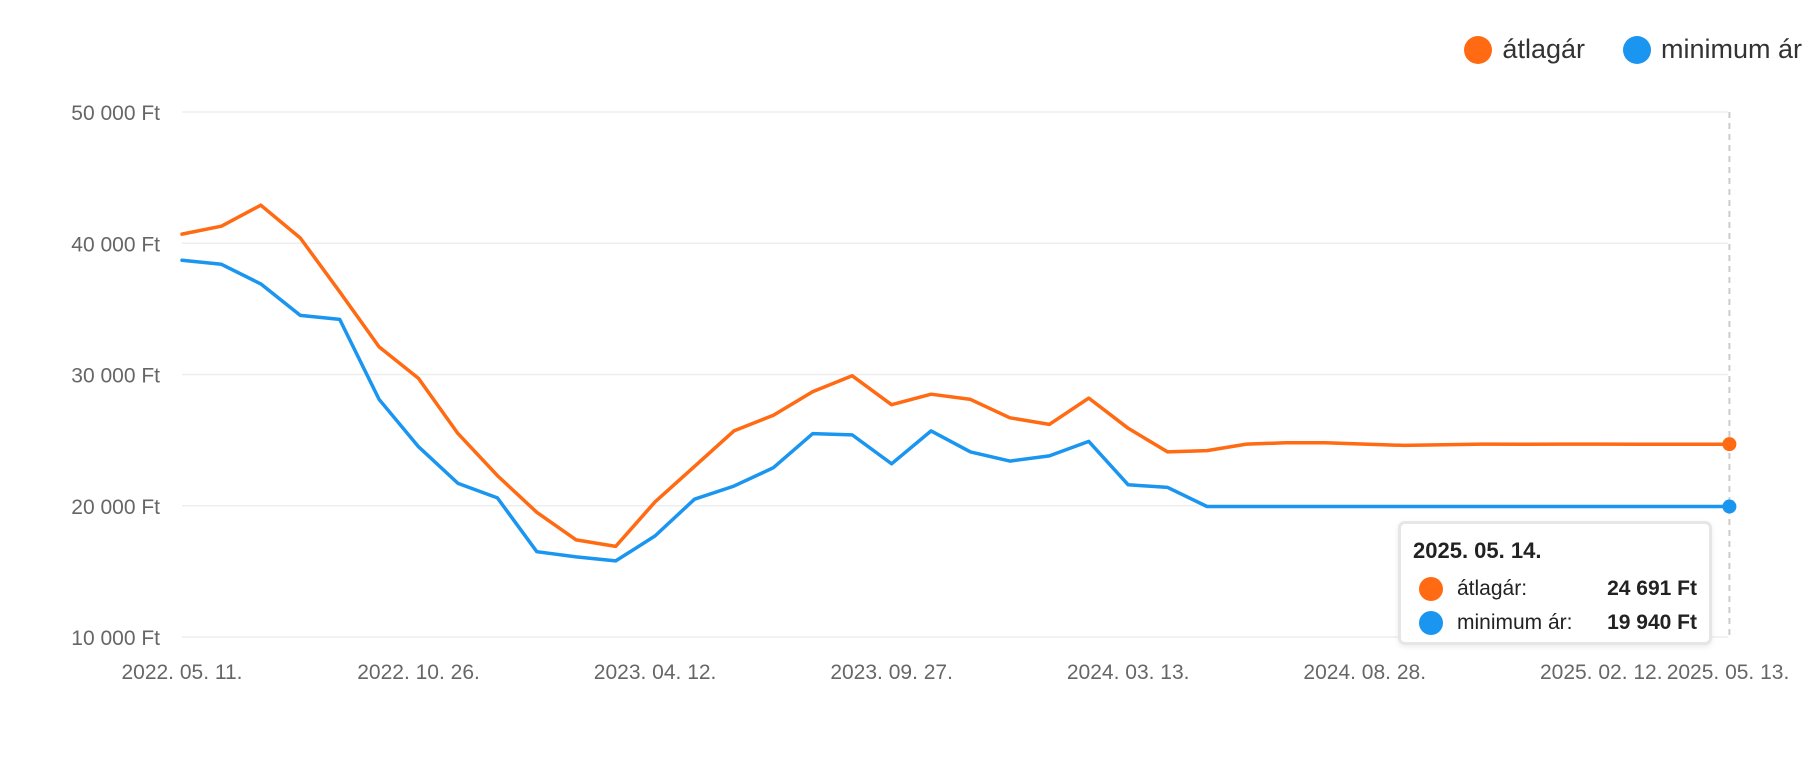  Describe the element at coordinates (891, 672) in the screenshot. I see `x-tick-label: 2023. 09. 27.` at that location.